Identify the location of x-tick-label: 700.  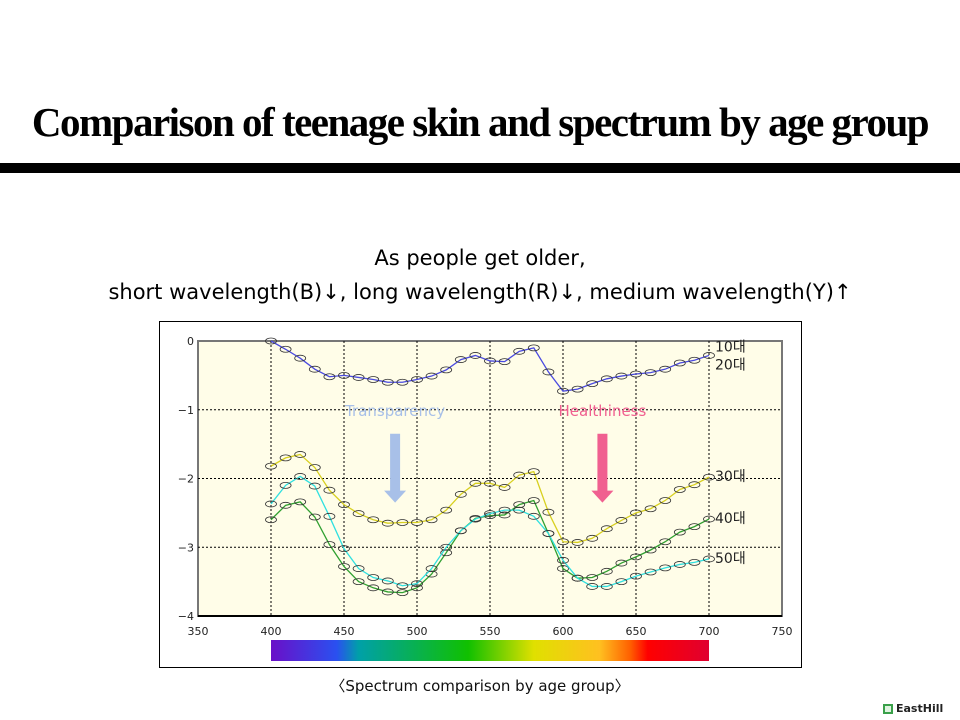
(709, 631).